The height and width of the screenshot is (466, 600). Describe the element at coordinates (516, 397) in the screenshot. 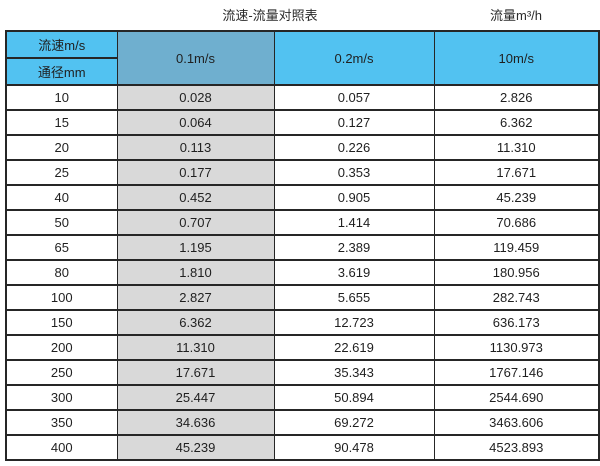

I see `flow-10ms-cell: 2544.690` at that location.